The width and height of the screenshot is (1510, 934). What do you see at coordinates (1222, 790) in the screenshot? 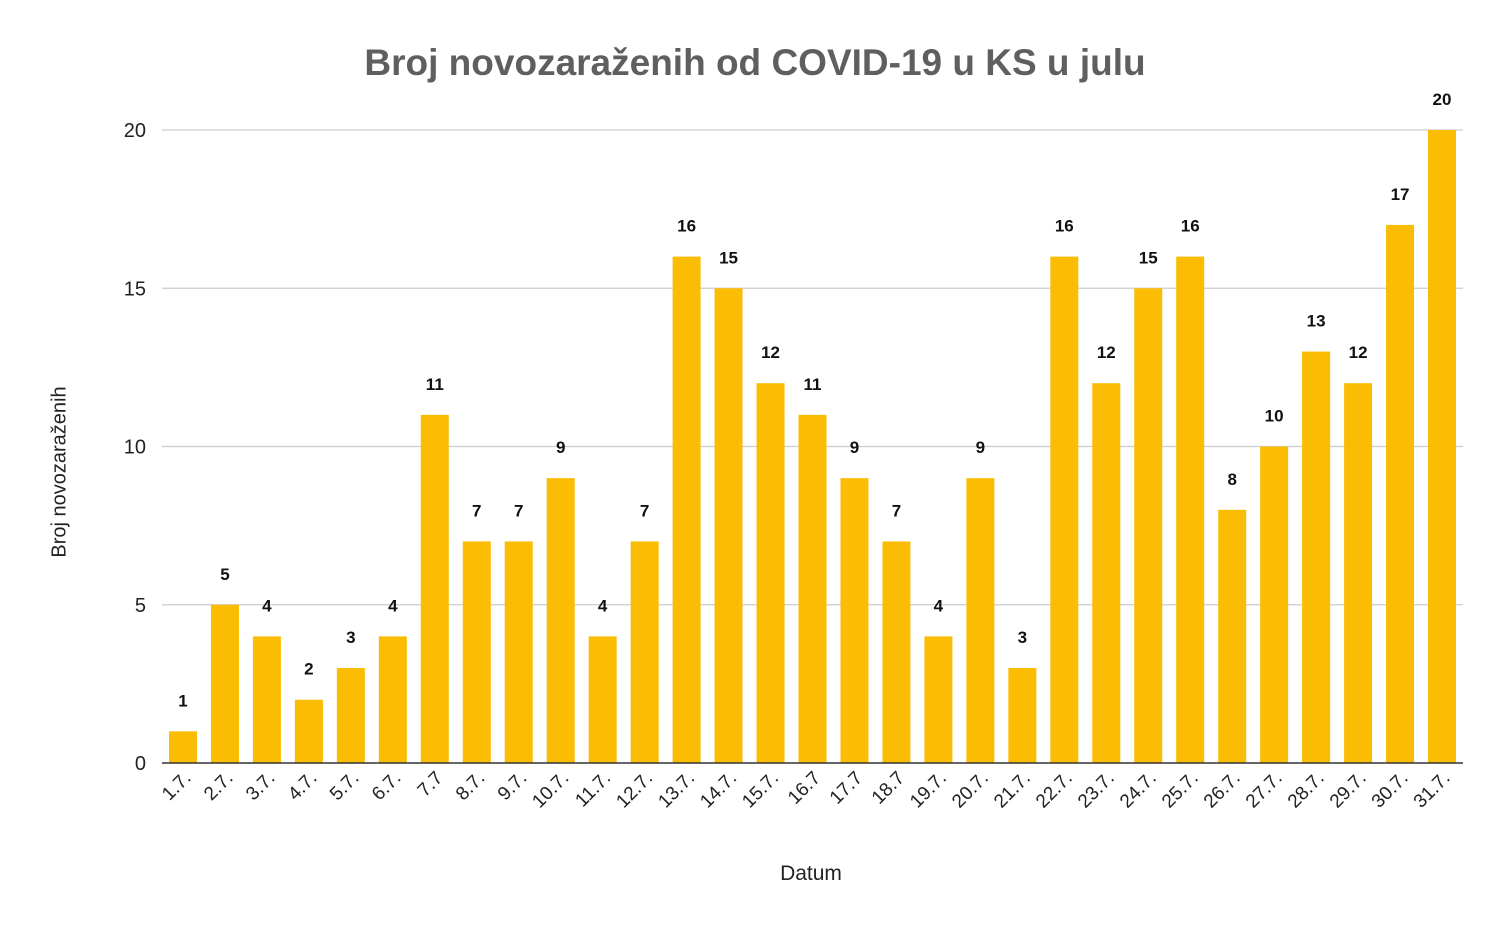
I see `x-tick-label: 26.7.` at bounding box center [1222, 790].